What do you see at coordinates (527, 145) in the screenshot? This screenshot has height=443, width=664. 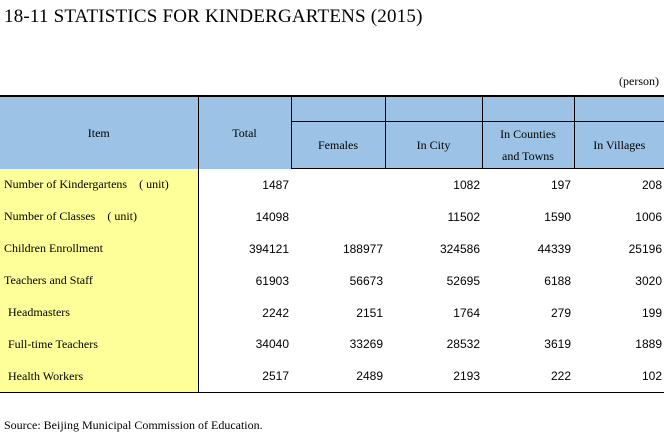 I see `header-in-counties-and-towns: In Counties and Towns` at bounding box center [527, 145].